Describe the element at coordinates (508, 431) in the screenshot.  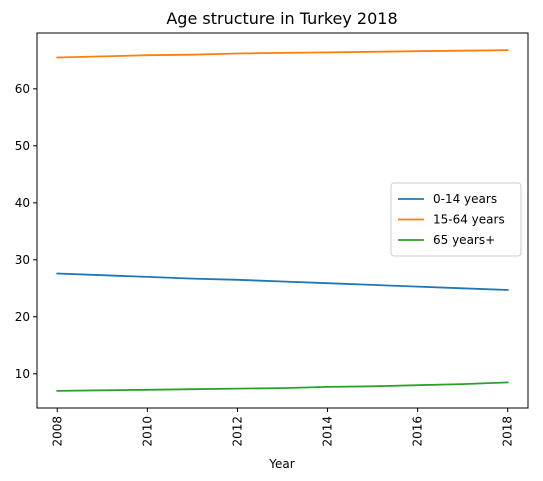
I see `x-tick-label: 2018` at that location.